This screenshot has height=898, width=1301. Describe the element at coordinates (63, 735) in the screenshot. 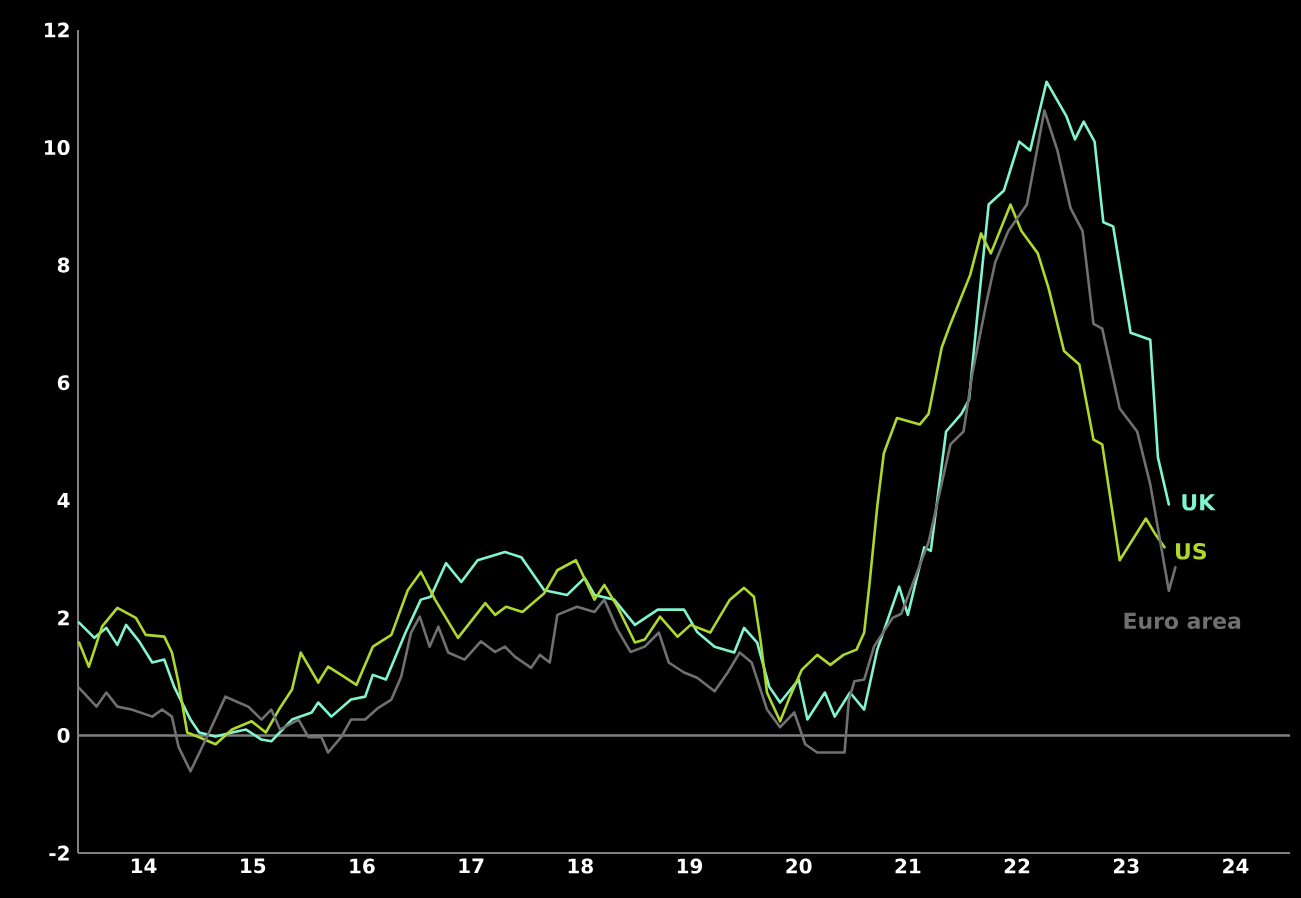

I see `y-tick-label: 0` at that location.